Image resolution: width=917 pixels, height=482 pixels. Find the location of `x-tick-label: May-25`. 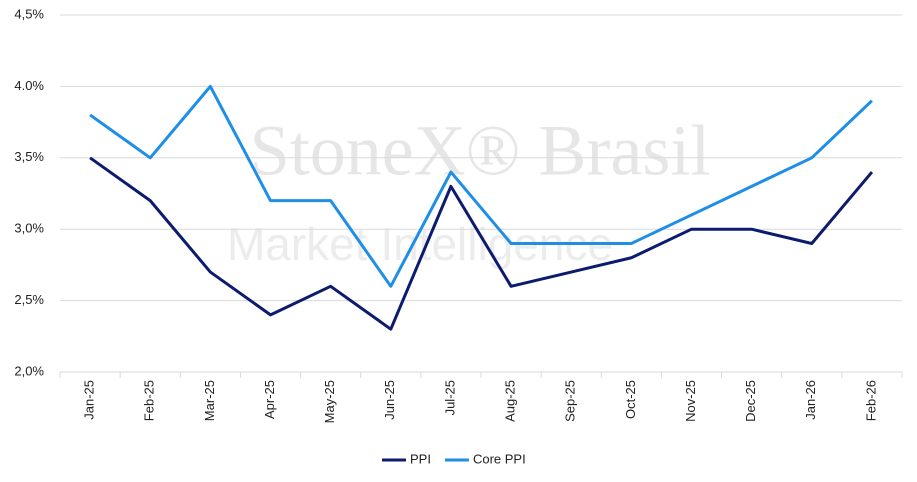

x-tick-label: May-25 is located at coordinates (329, 401).